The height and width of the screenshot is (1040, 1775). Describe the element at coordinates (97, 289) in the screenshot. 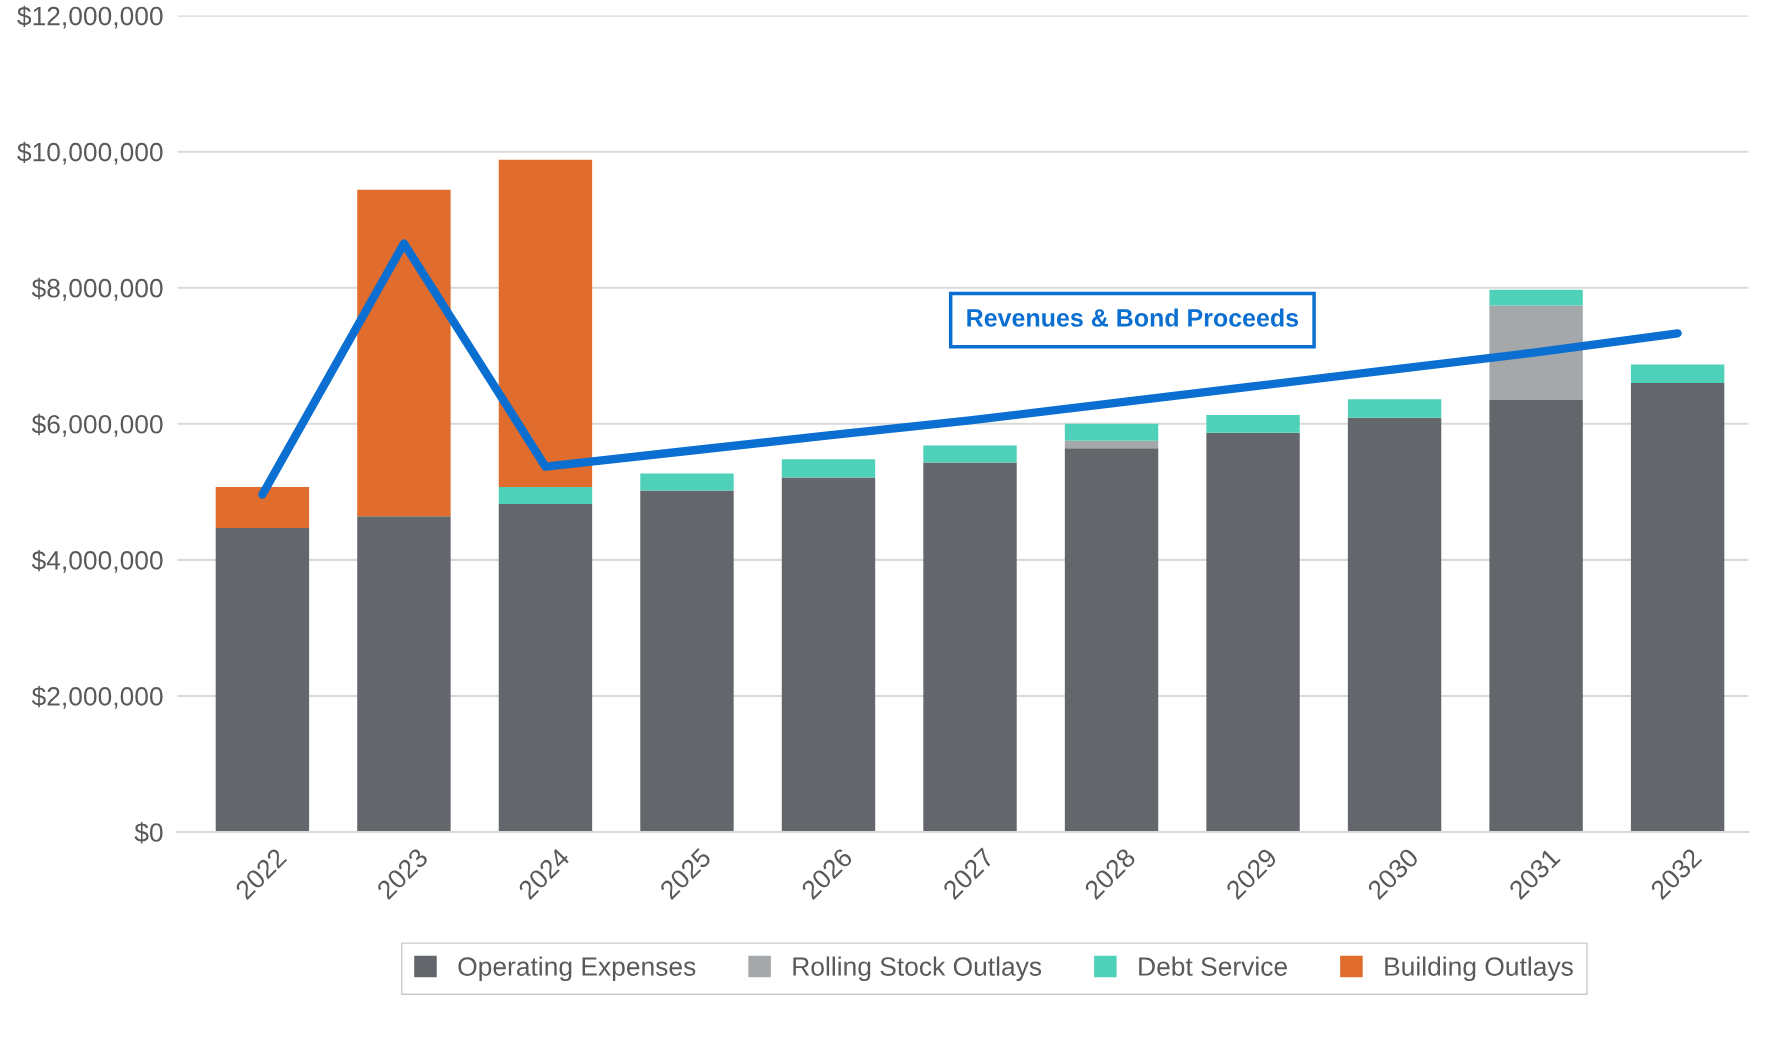

I see `y-tick-label: $8,000,000` at that location.